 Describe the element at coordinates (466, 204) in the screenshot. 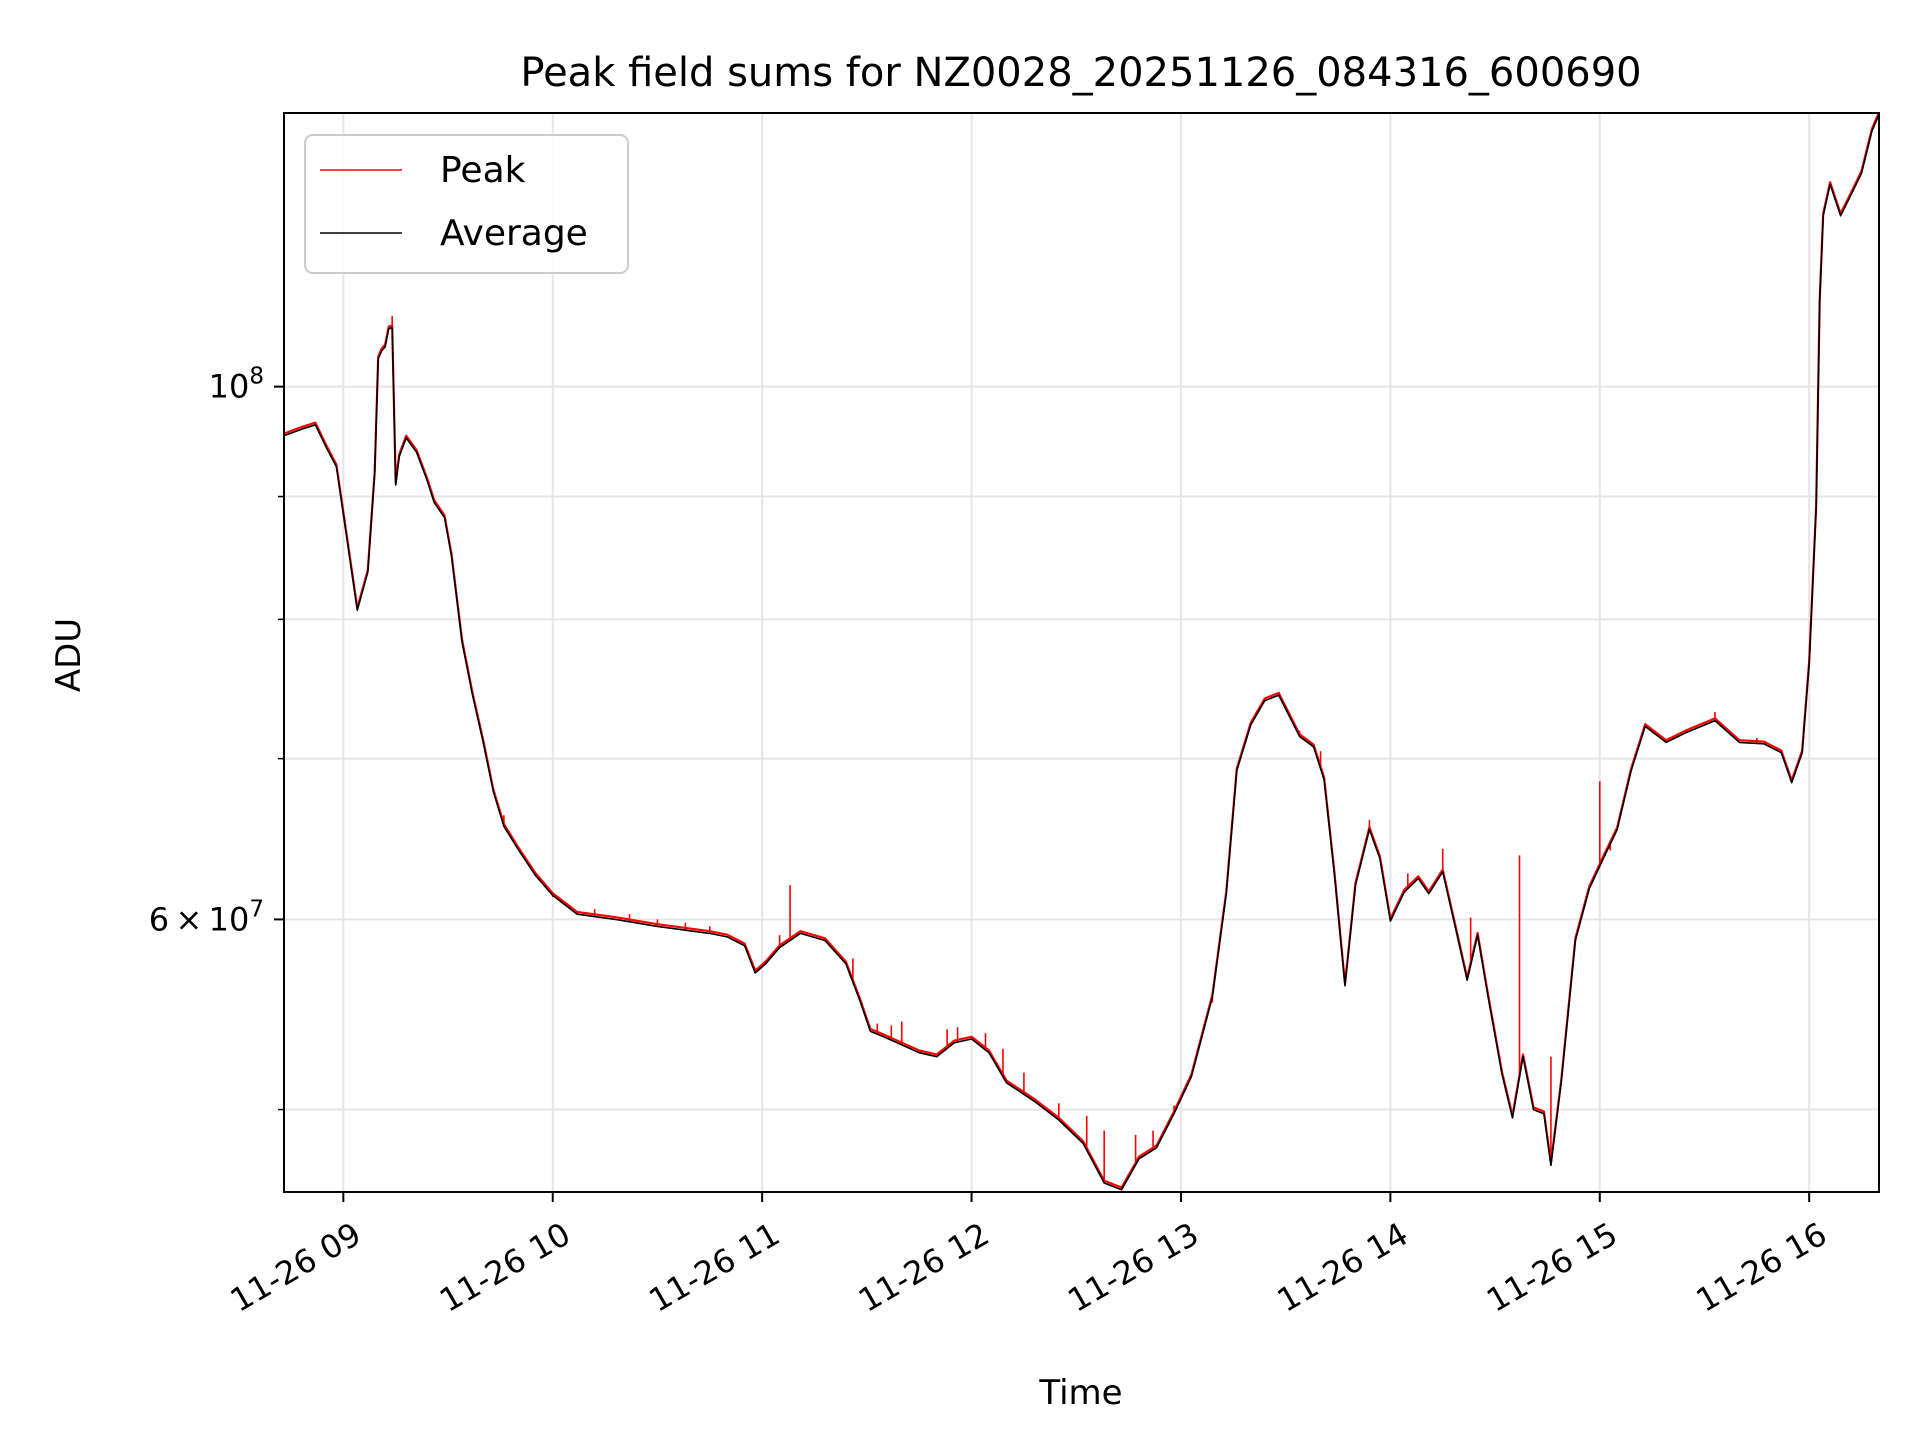

I see `legend: Peak Average` at that location.